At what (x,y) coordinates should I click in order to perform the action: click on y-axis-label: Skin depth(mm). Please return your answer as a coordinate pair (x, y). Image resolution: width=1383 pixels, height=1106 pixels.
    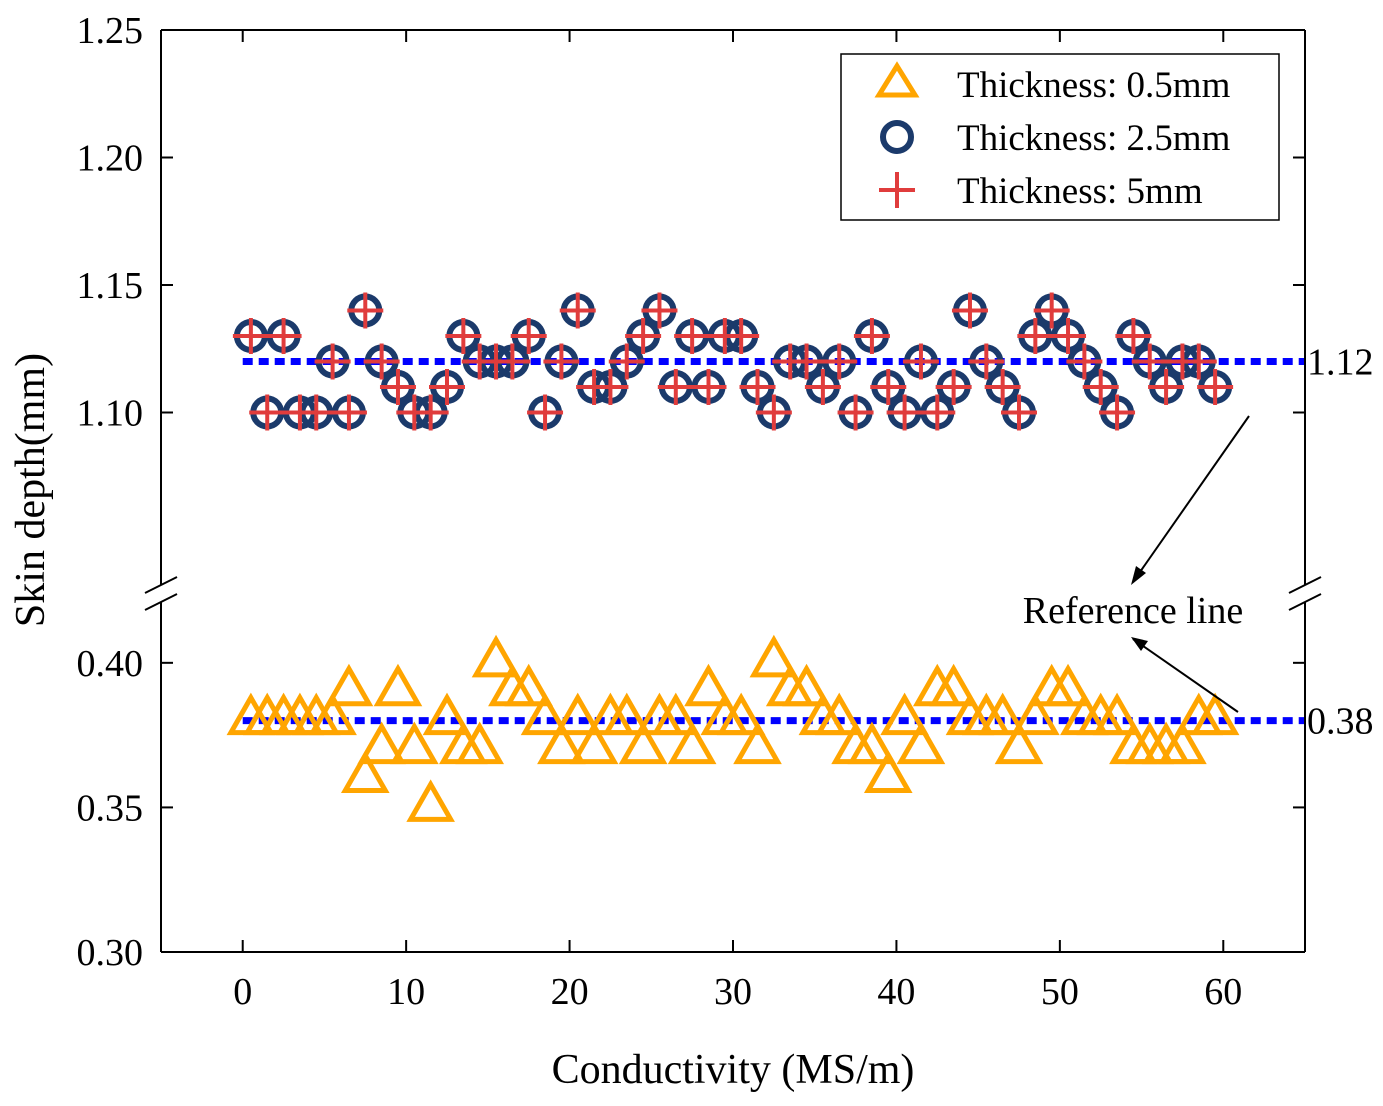
    Looking at the image, I should click on (31, 490).